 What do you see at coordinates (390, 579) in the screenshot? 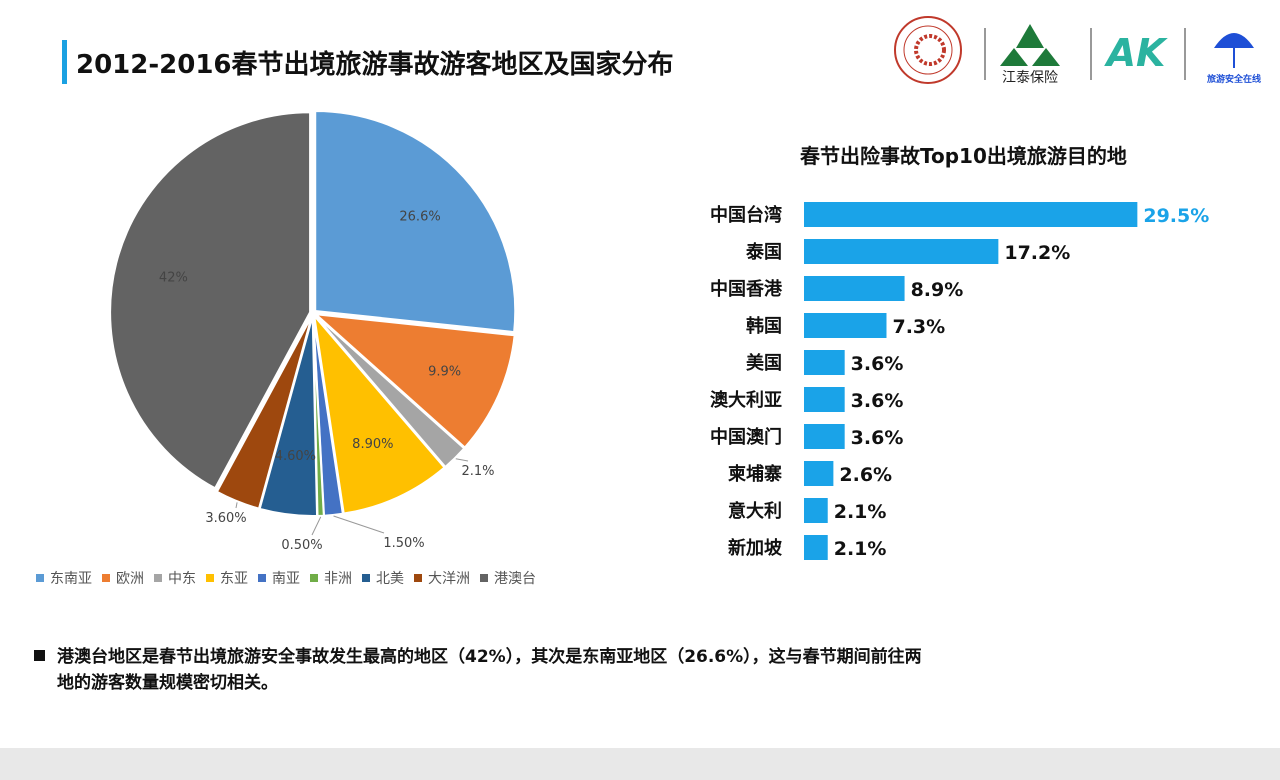
I see `legend-label: 北美` at bounding box center [390, 579].